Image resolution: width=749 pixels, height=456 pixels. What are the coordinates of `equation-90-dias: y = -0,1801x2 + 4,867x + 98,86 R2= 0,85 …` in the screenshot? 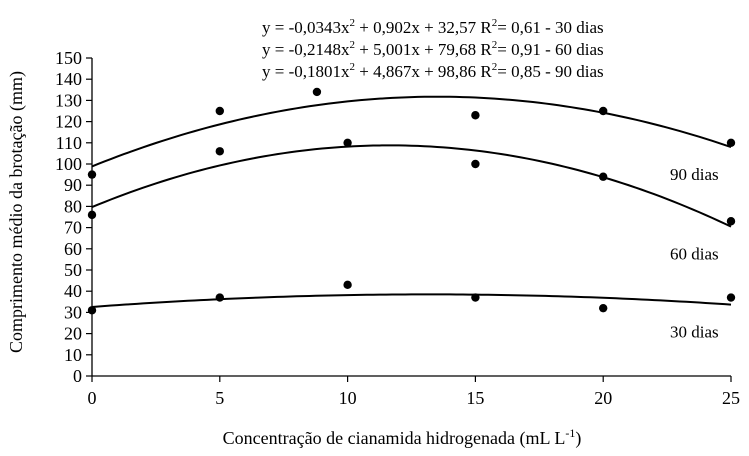 It's located at (433, 71).